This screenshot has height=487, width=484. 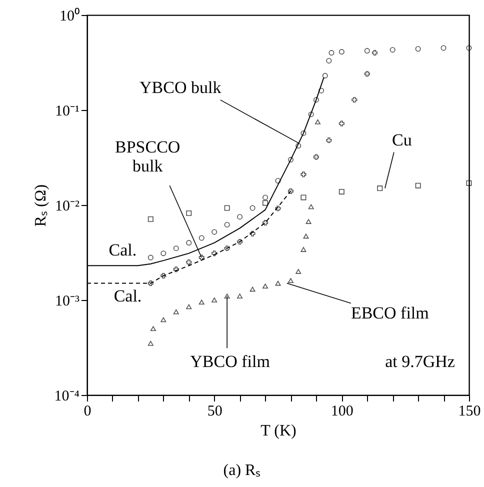 I want to click on annotation: EBCO film, so click(x=389, y=312).